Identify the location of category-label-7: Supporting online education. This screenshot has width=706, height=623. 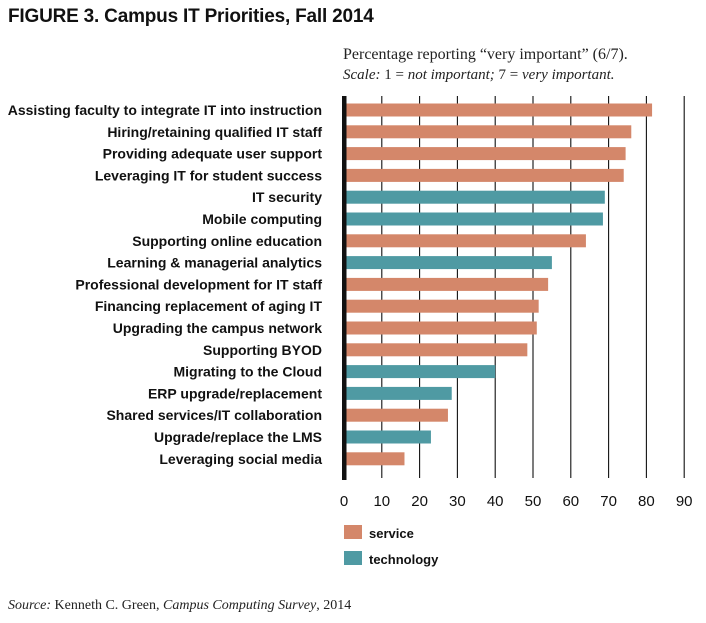
(227, 241).